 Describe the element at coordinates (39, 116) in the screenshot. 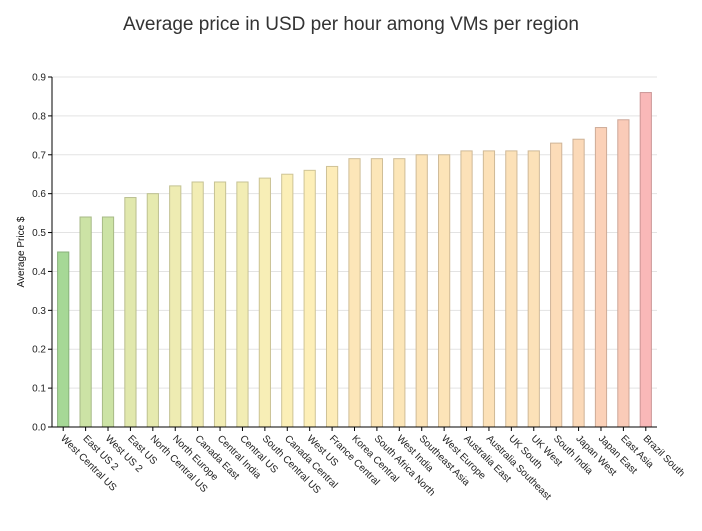

I see `y-tick-label: 0.8` at that location.